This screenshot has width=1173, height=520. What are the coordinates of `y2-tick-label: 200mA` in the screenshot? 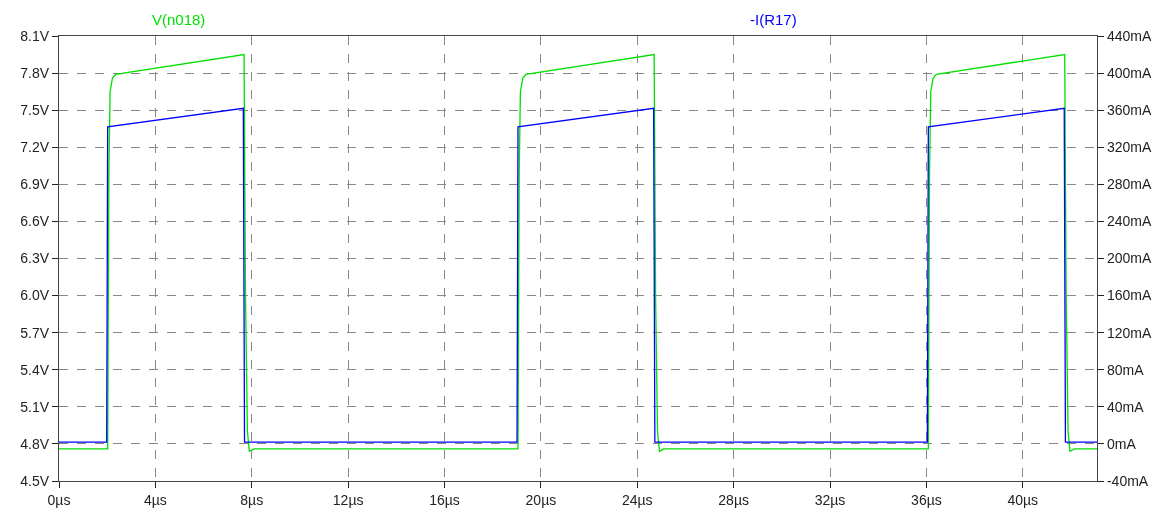 It's located at (1129, 258).